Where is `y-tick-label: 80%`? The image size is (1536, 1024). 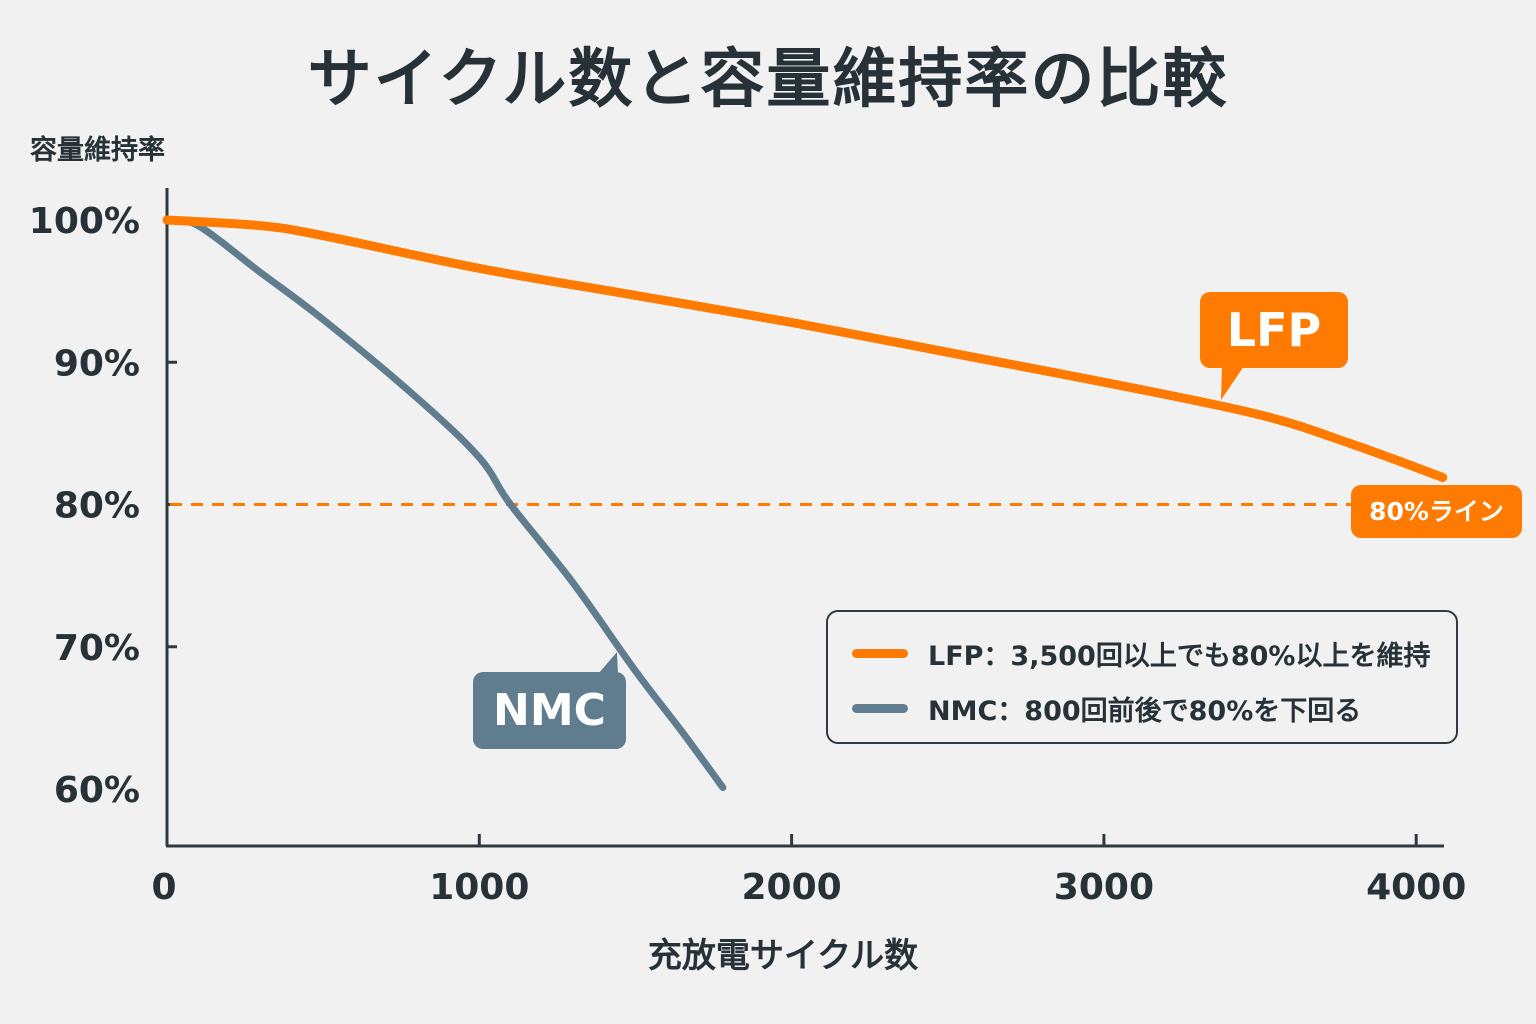
y-tick-label: 80% is located at coordinates (97, 506).